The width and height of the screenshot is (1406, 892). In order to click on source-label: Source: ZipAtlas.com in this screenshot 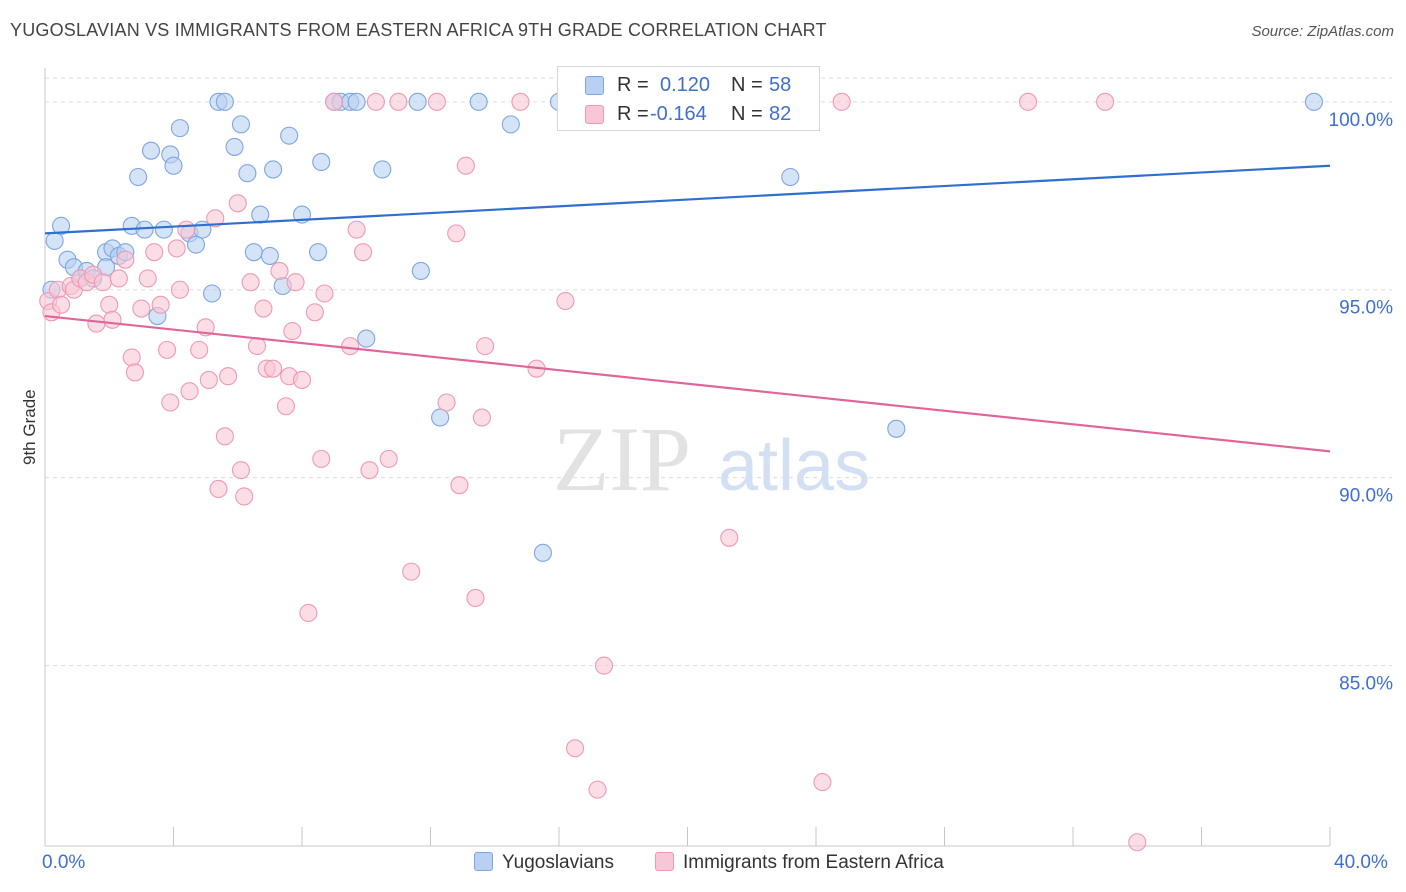, I will do `click(1322, 31)`.